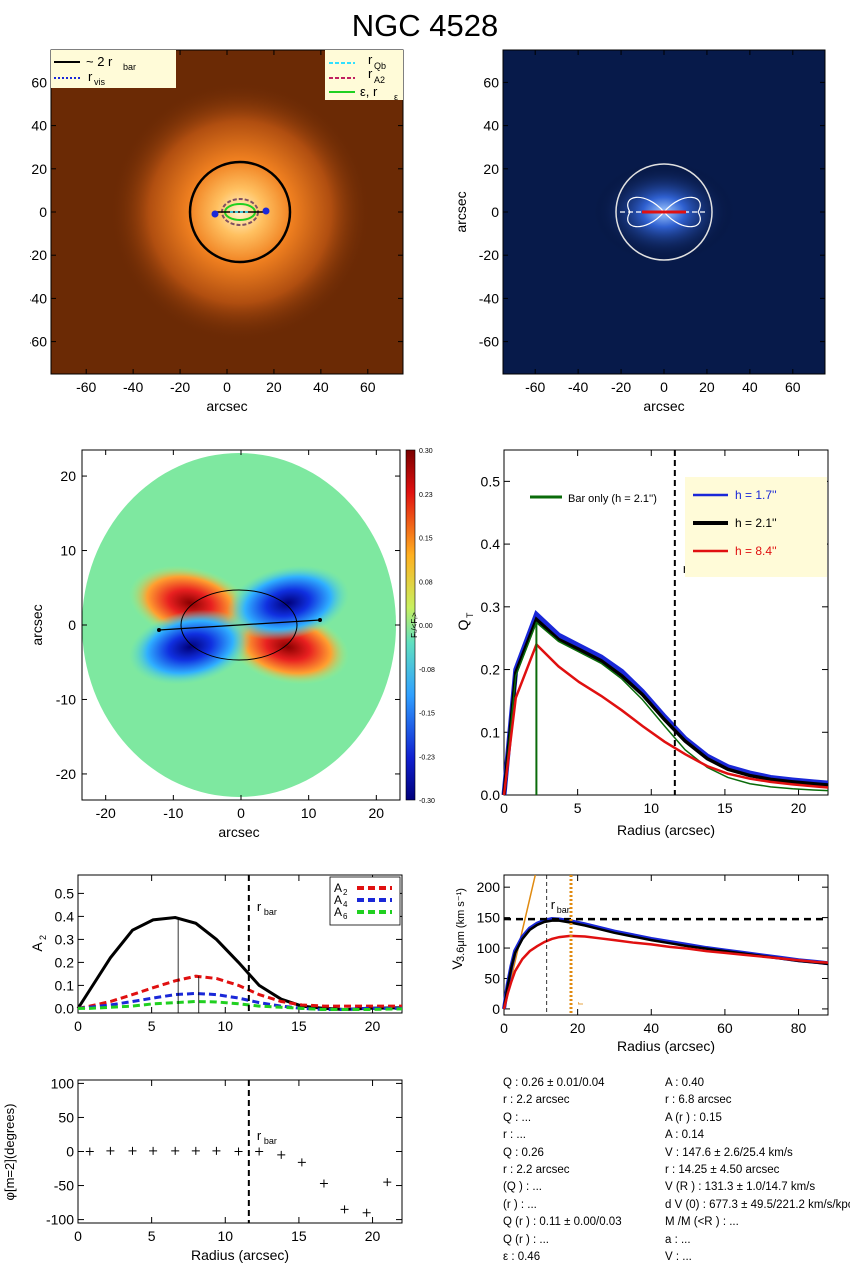  I want to click on bar-axis-line, so click(239, 625).